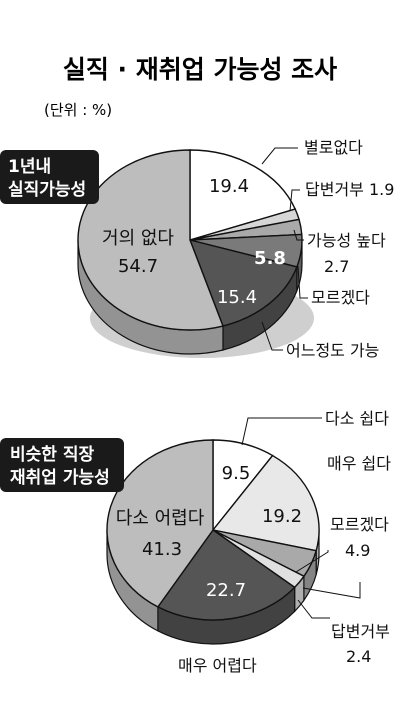 The height and width of the screenshot is (708, 404). I want to click on slice-value: 22.7, so click(226, 590).